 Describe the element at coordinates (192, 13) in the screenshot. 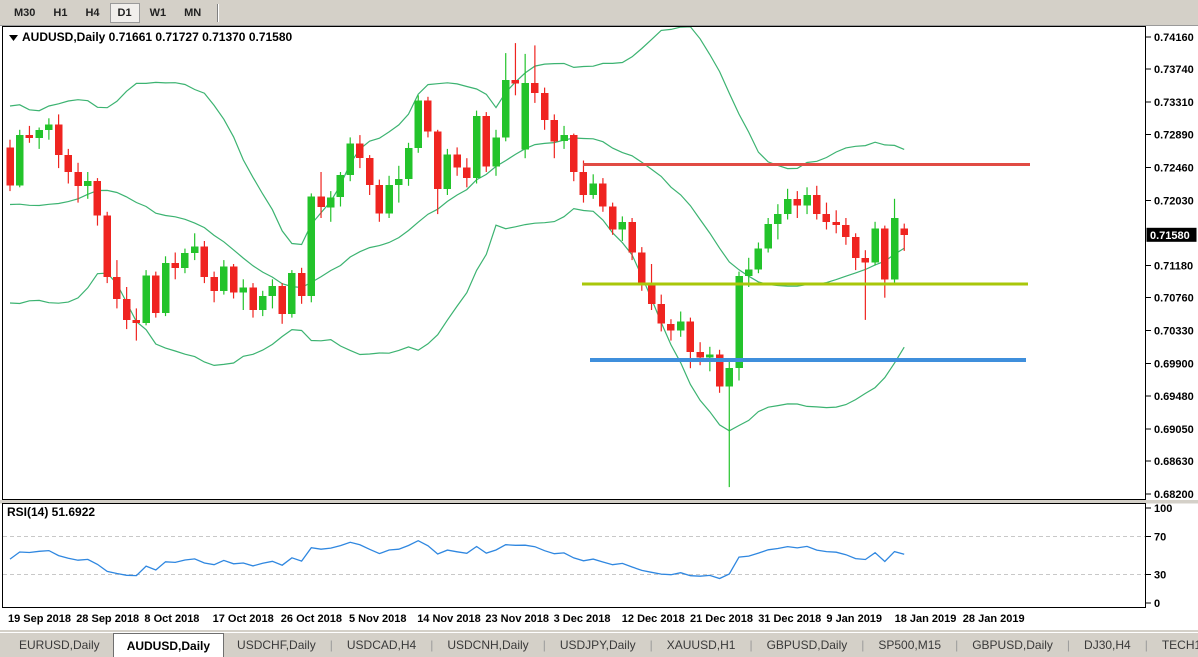

I see `timeframe-button-mn: MN` at that location.